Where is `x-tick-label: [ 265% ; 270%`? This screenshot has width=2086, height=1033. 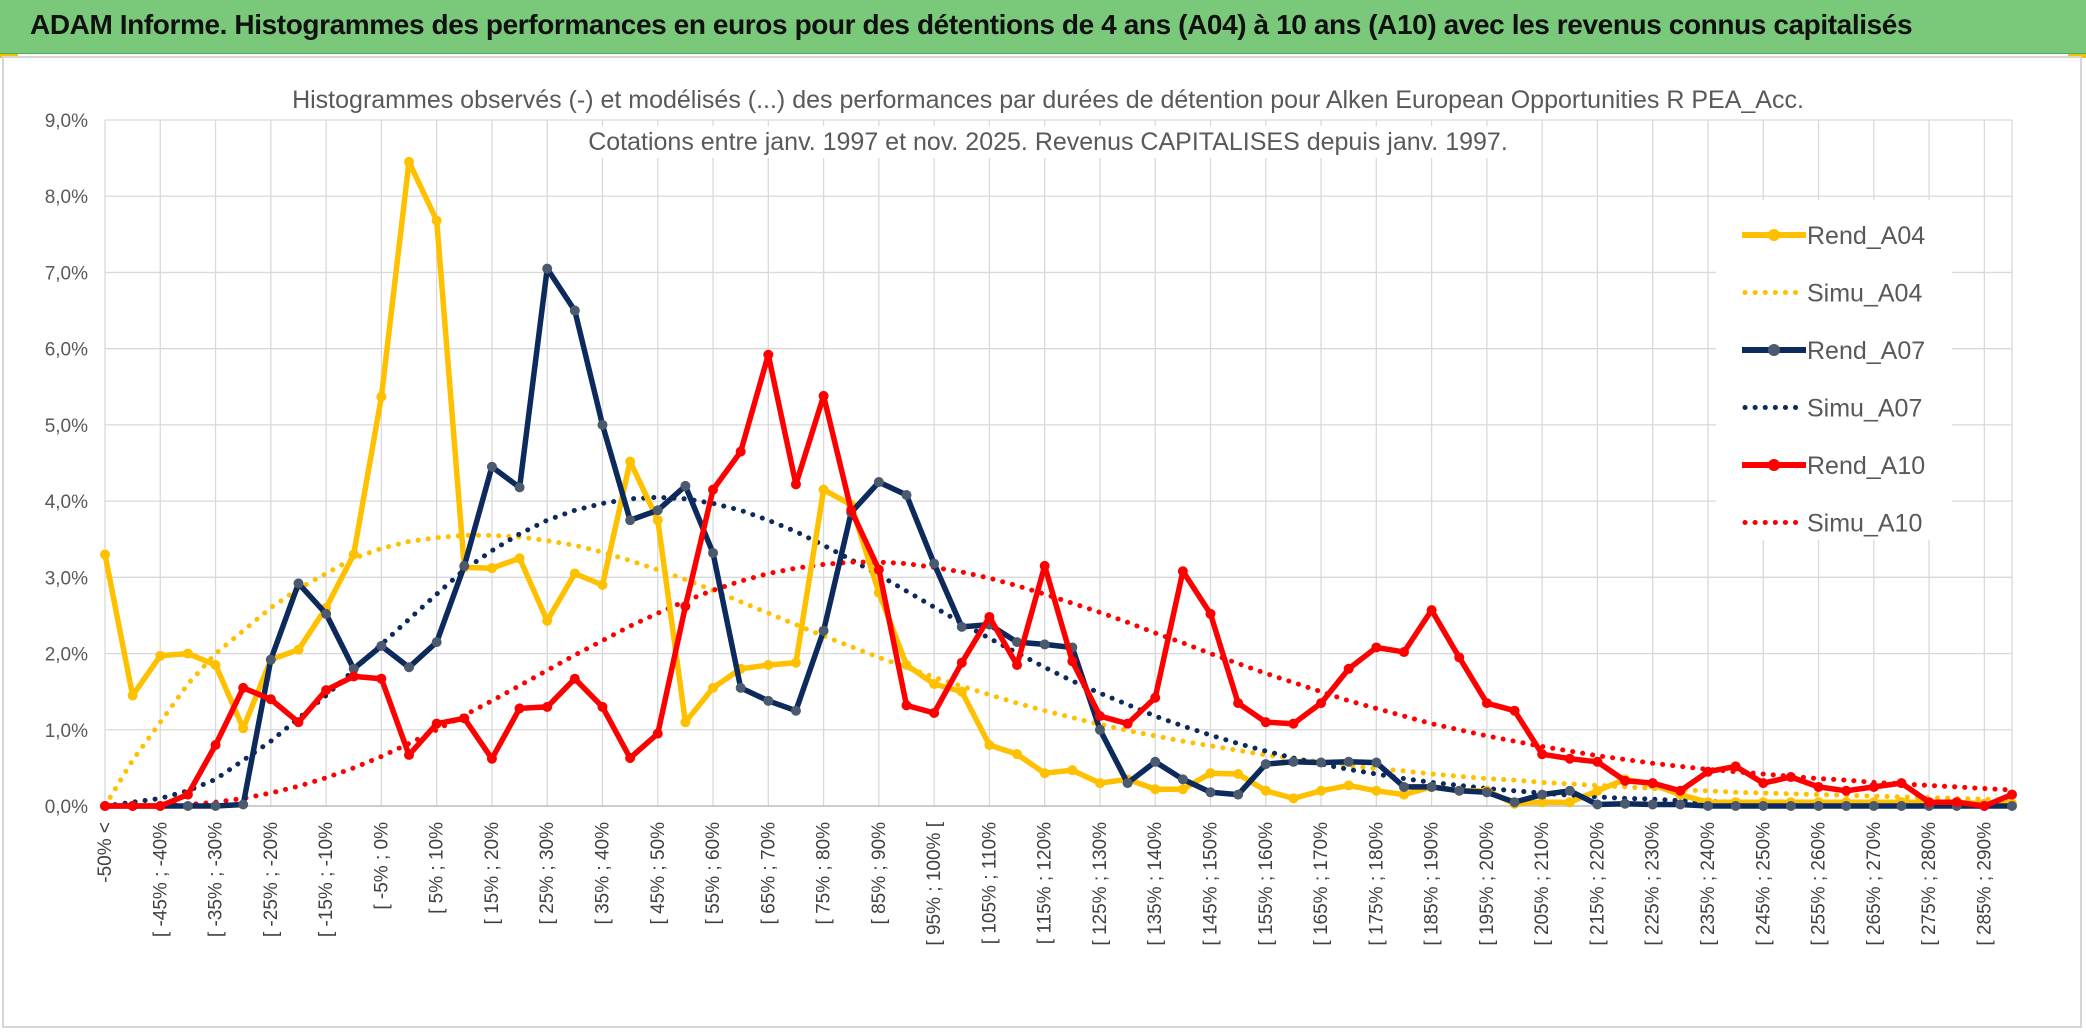 x-tick-label: [ 265% ; 270% is located at coordinates (1874, 884).